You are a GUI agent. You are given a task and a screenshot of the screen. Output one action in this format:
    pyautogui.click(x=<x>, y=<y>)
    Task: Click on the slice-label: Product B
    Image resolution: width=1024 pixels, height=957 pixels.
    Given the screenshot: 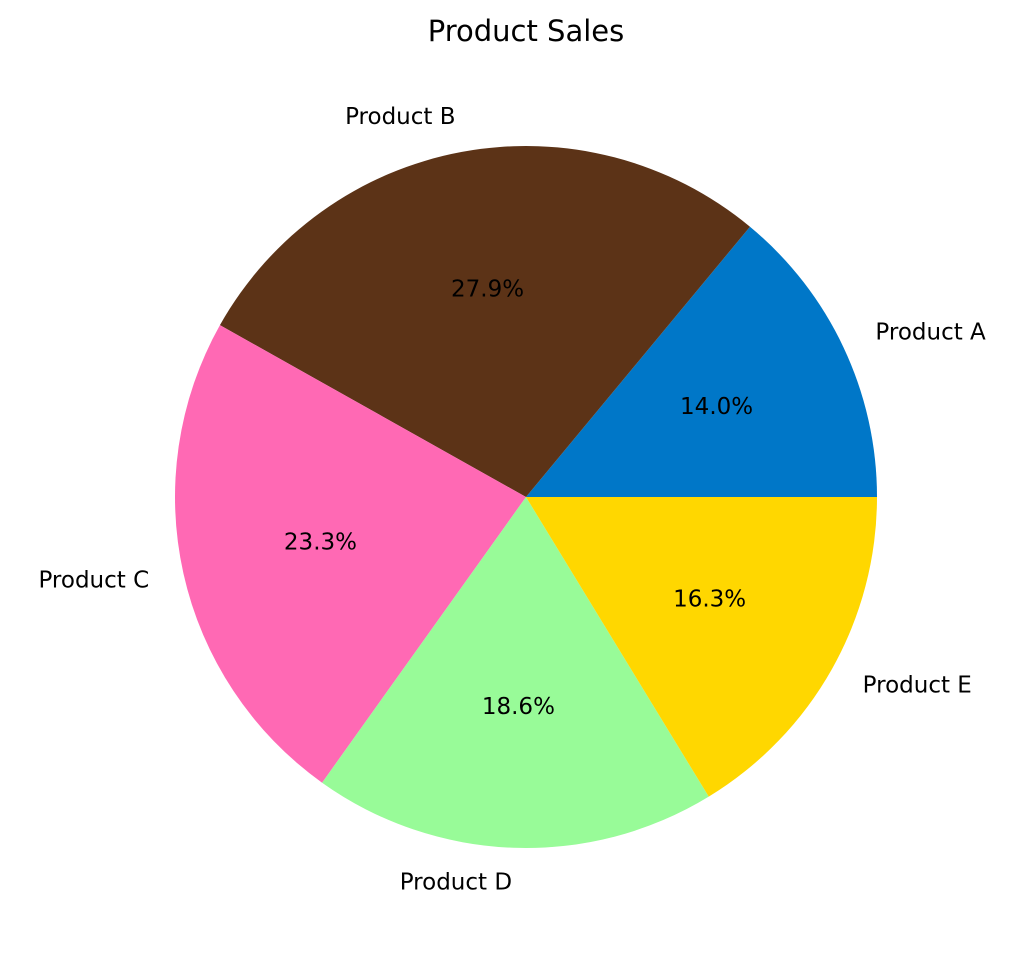 What is the action you would take?
    pyautogui.click(x=400, y=117)
    